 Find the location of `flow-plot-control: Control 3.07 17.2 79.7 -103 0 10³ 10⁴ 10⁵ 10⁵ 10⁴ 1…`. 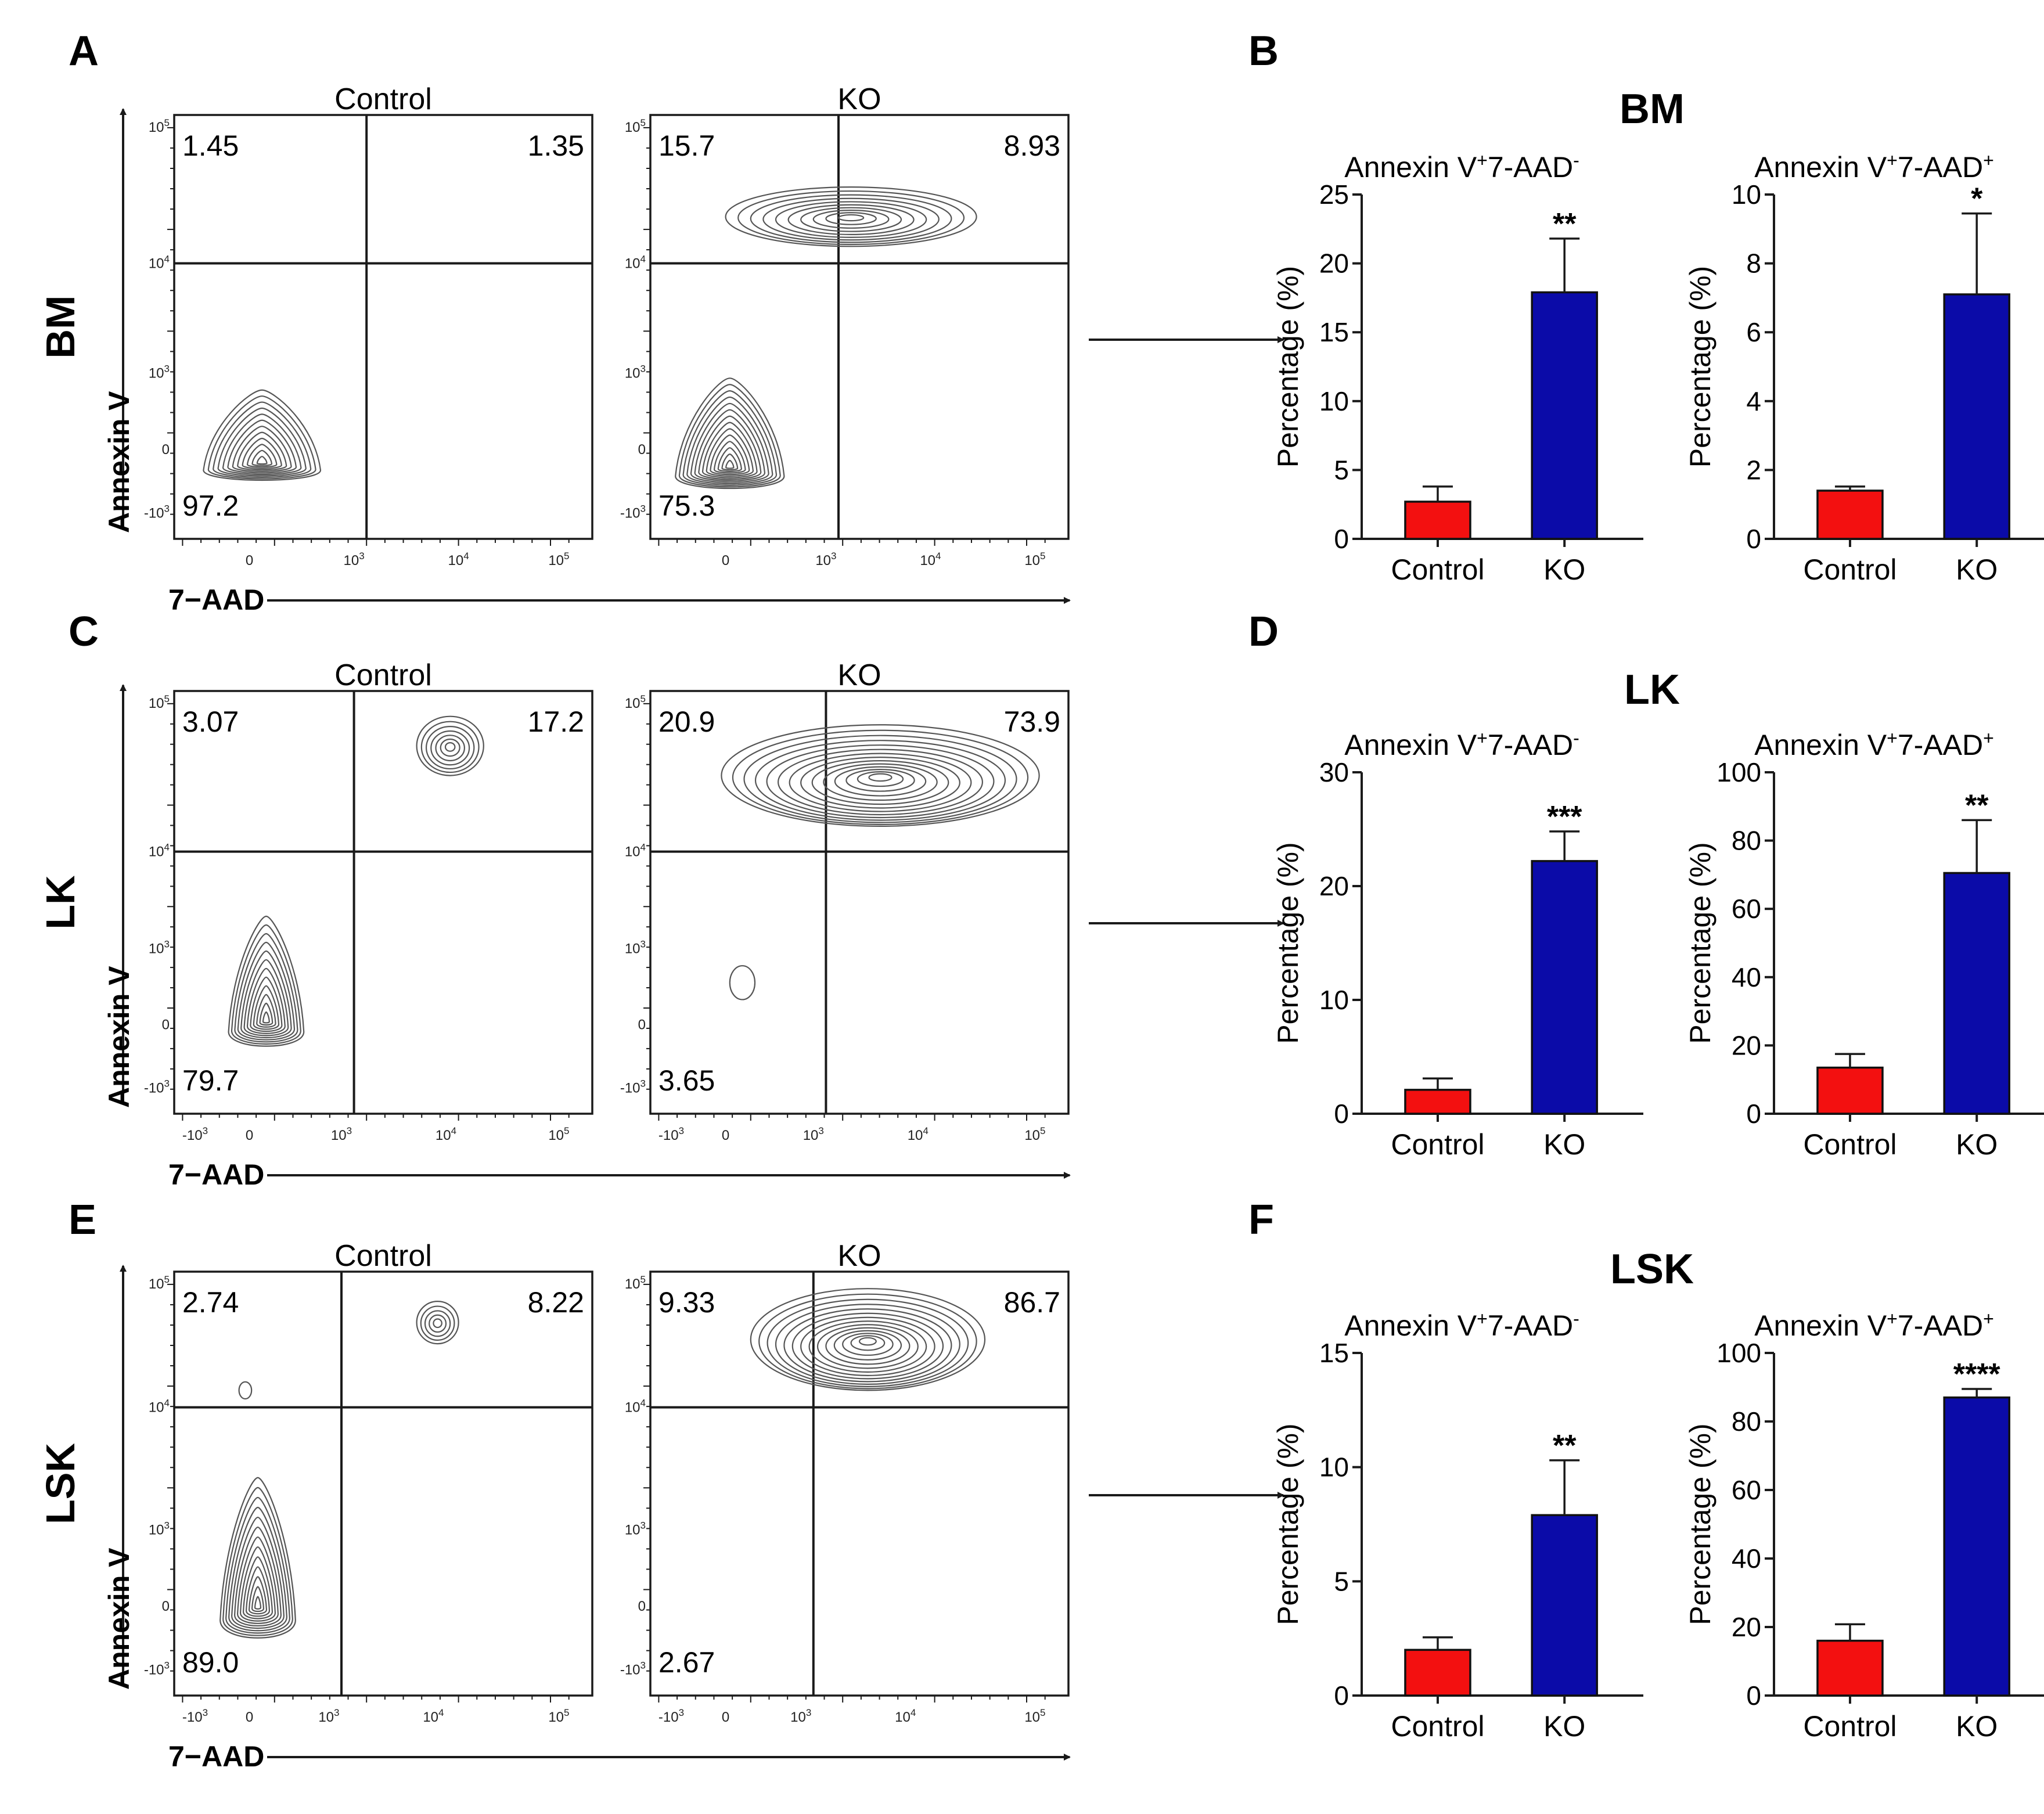

flow-plot-control: Control 3.07 17.2 79.7 -103 0 10³ 10⁴ 10⁵ 10⁵ 10⁴ 1… is located at coordinates (368, 900).